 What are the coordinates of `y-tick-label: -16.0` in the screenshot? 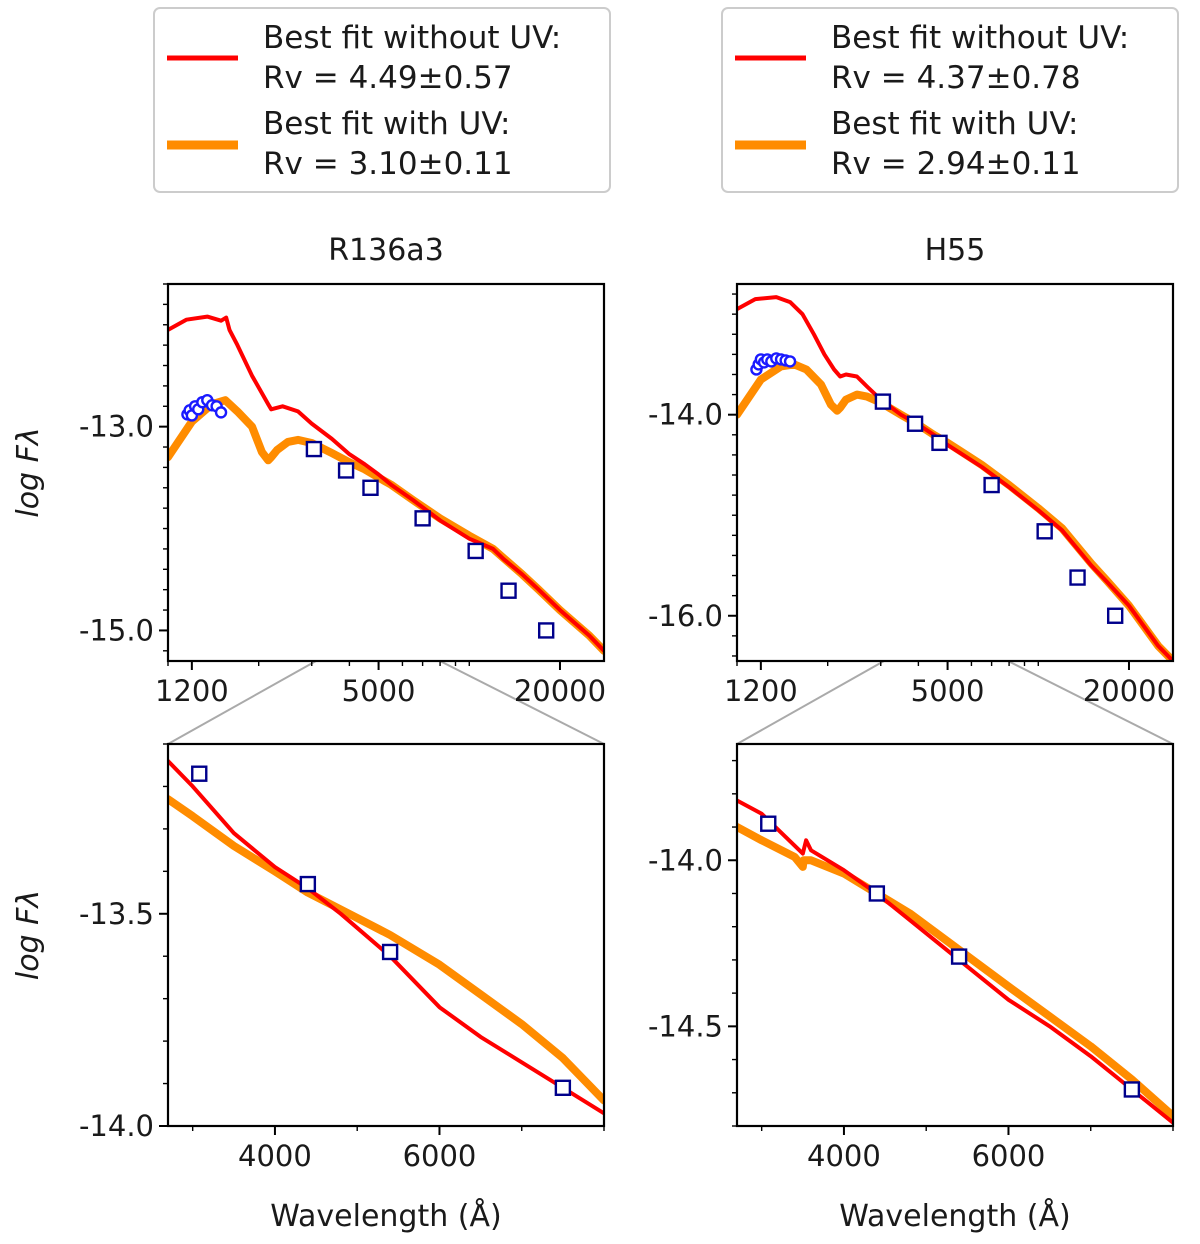 It's located at (685, 616).